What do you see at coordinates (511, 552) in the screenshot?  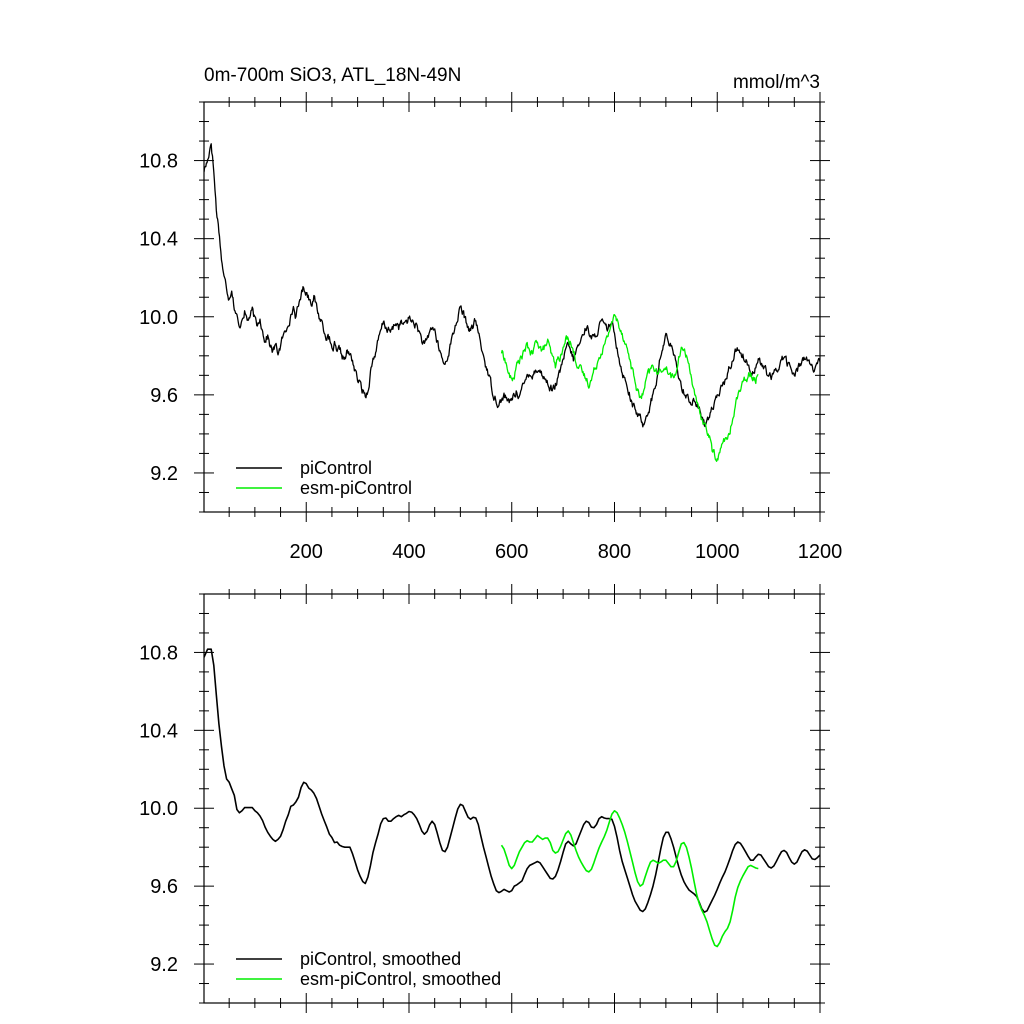 I see `x-tick-label: 600` at bounding box center [511, 552].